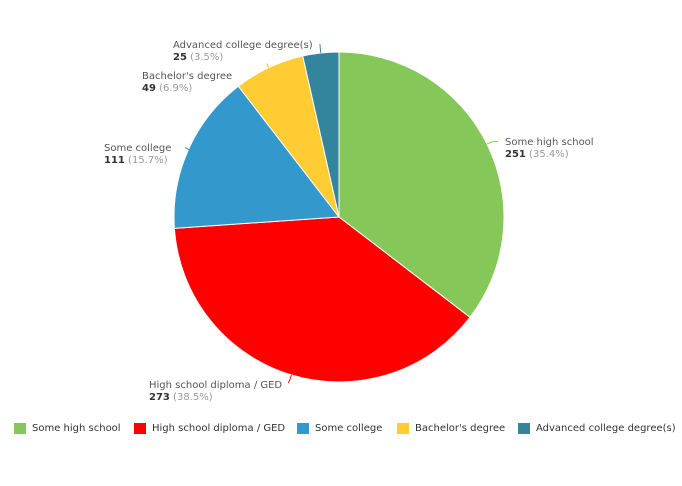  I want to click on legend-item-advanced-college-degree: Advanced college degree(s), so click(597, 428).